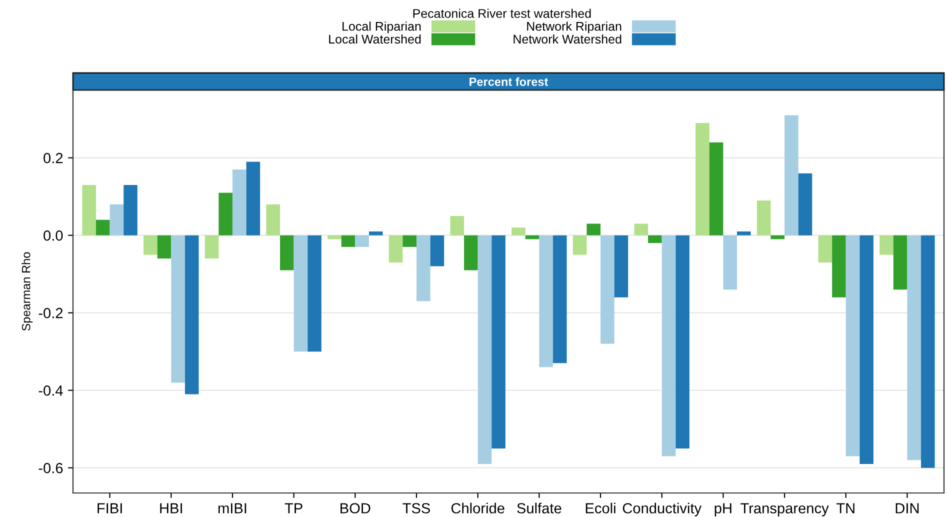 The height and width of the screenshot is (517, 947). I want to click on x-tick-label: mIBI, so click(232, 508).